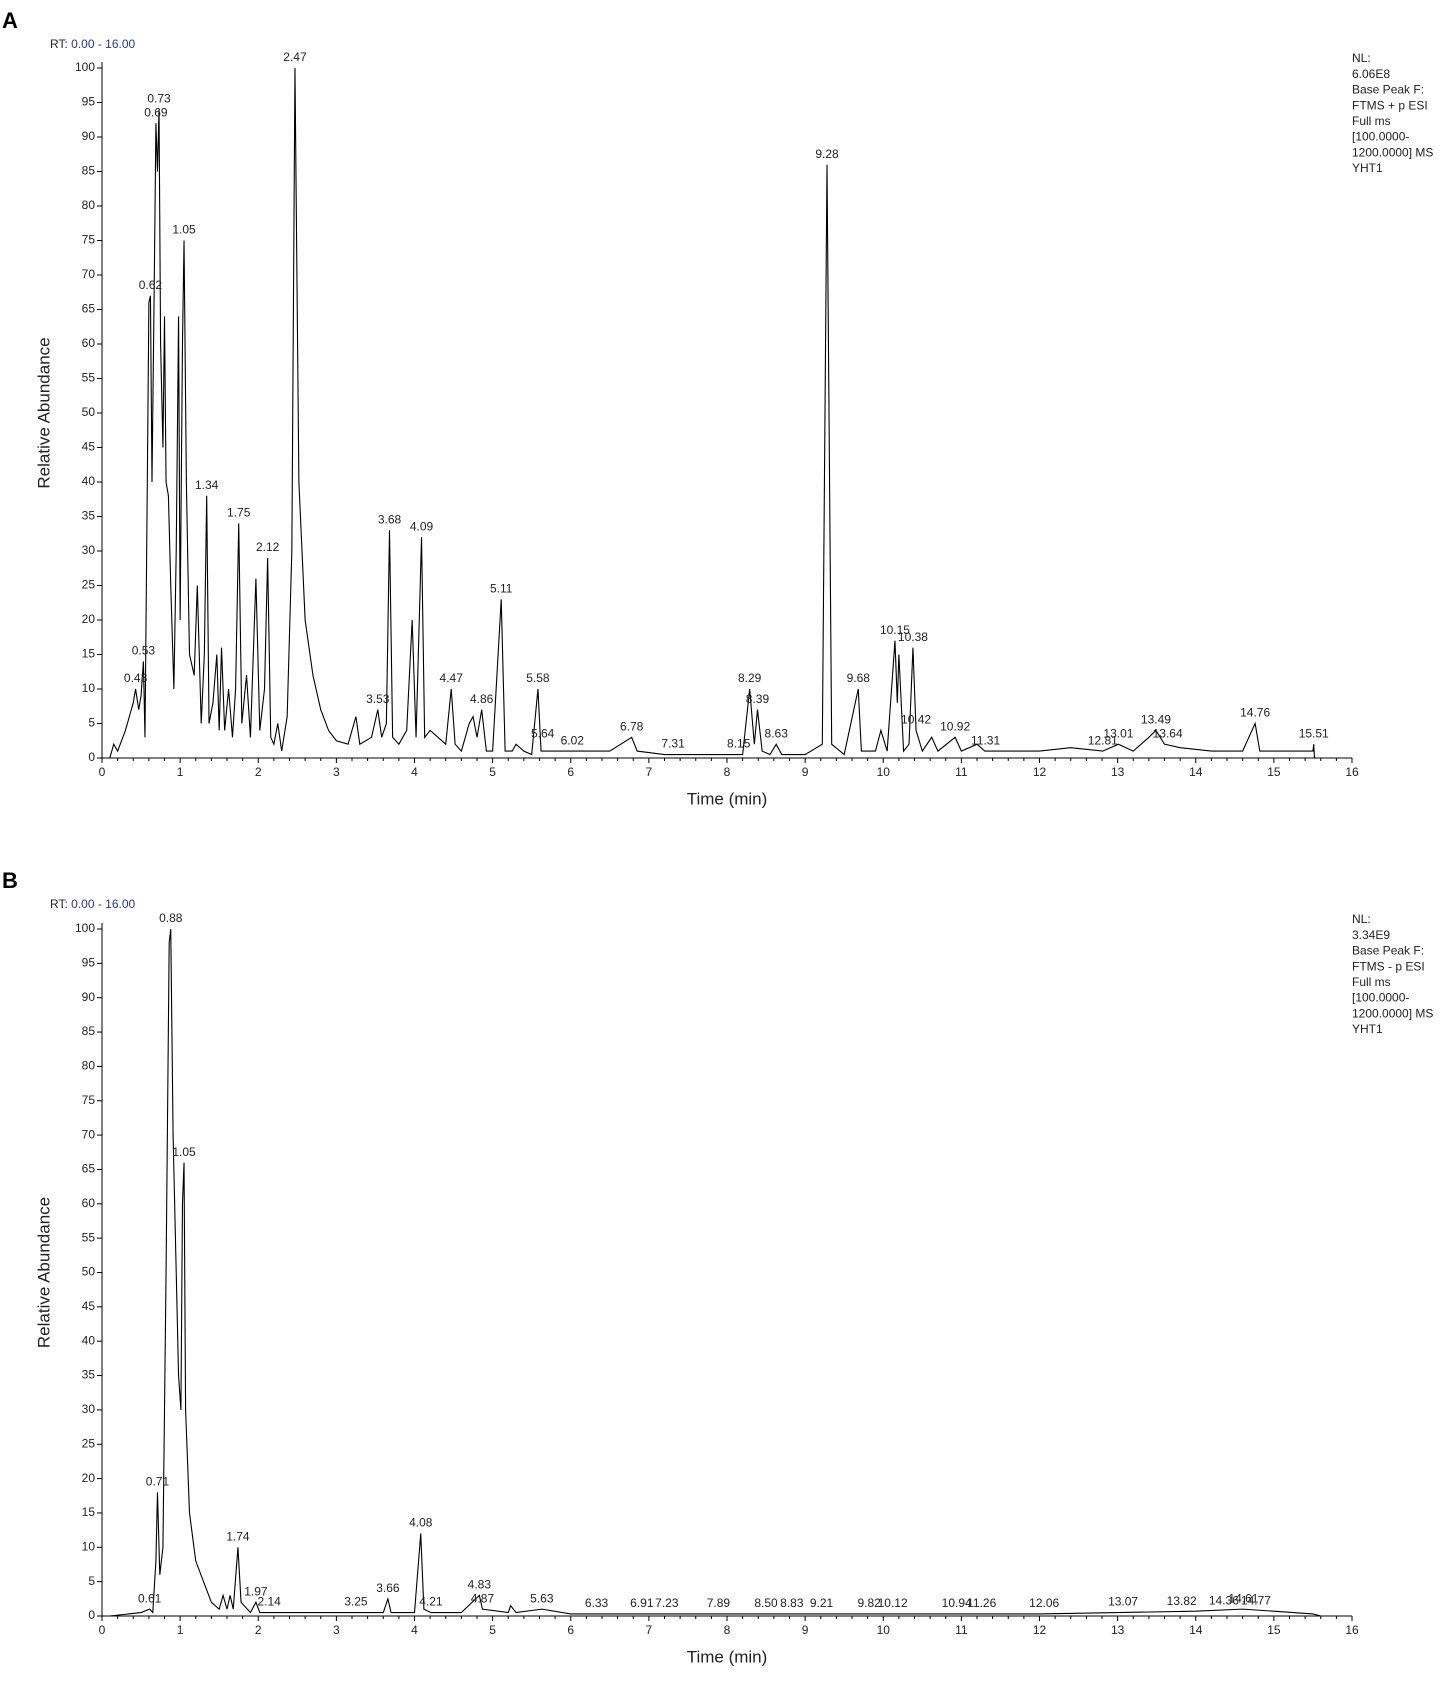  Describe the element at coordinates (414, 772) in the screenshot. I see `x-tick-label: 4` at that location.